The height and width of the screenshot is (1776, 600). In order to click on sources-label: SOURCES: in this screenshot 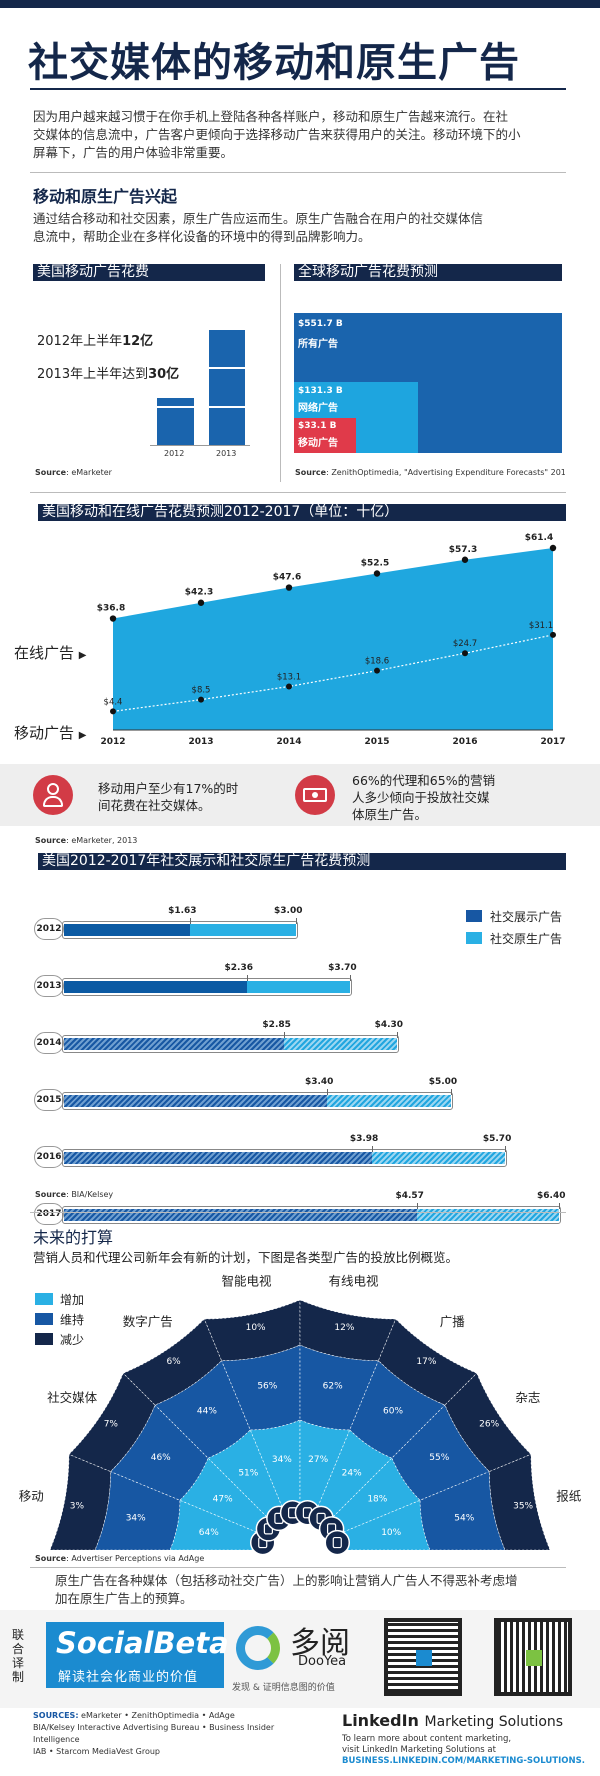, I will do `click(56, 1715)`.